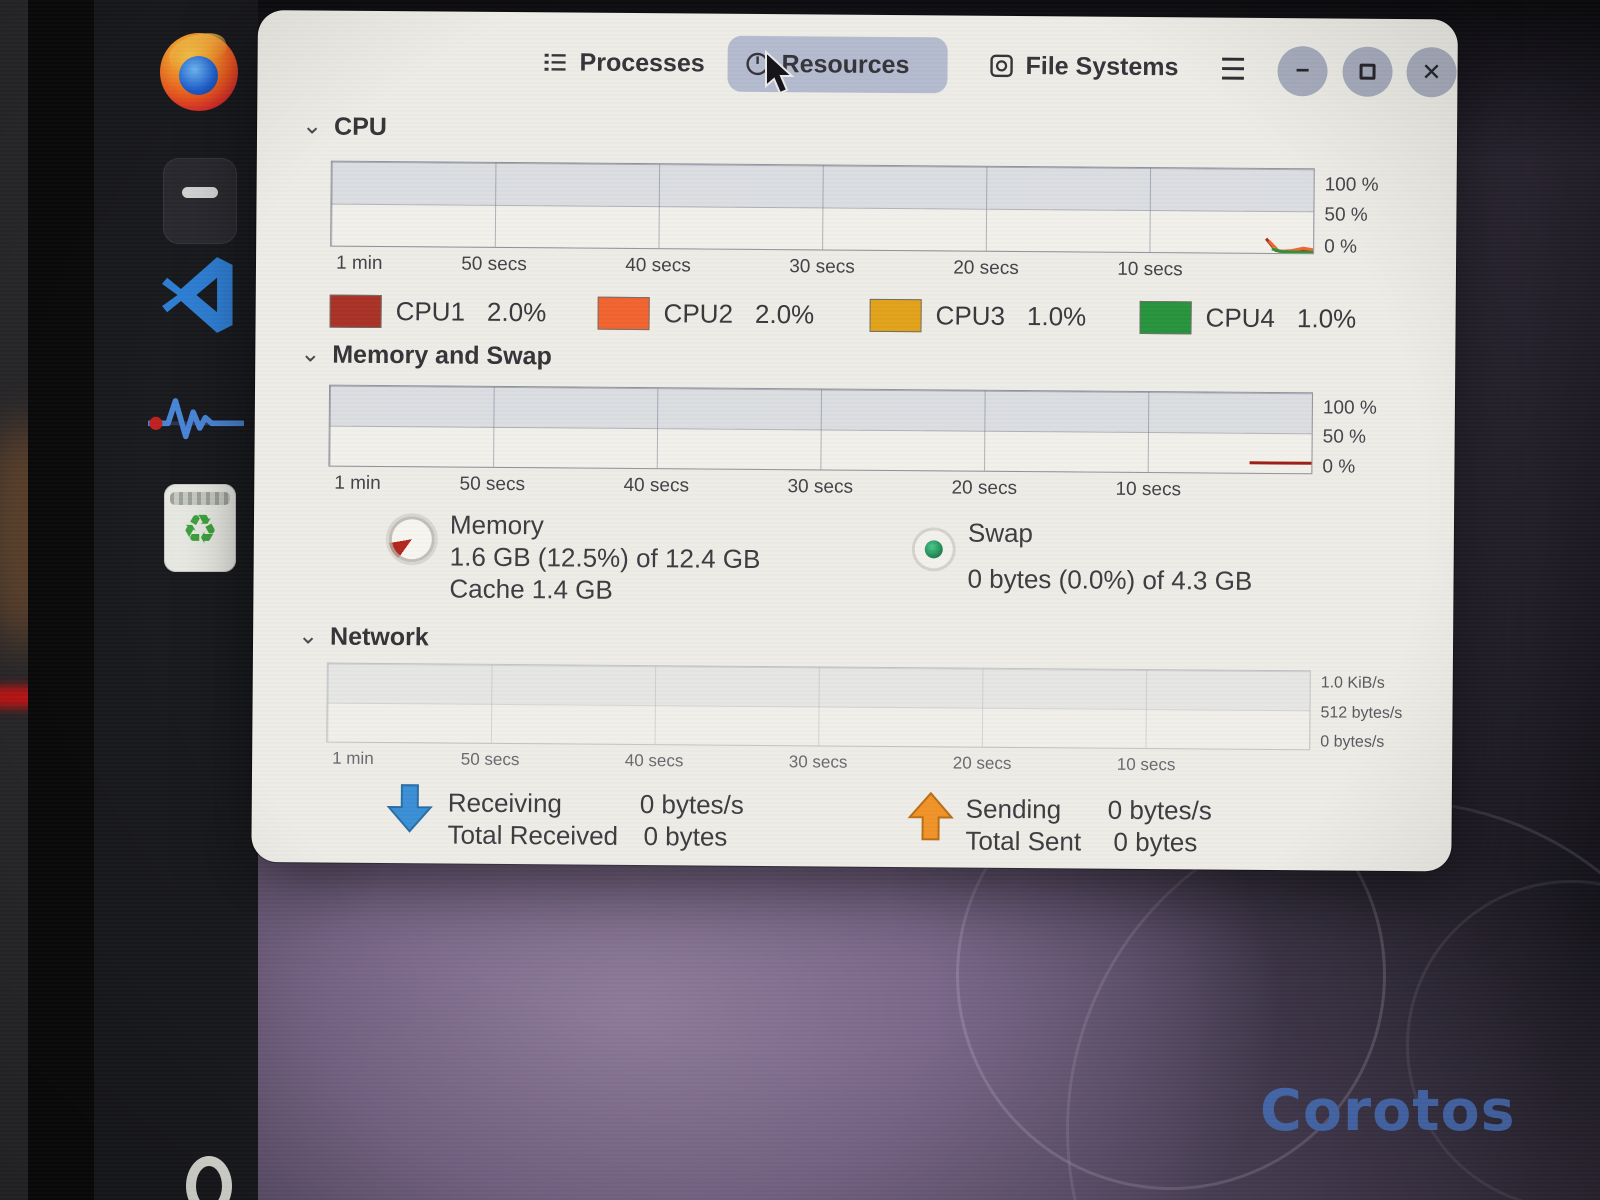 This screenshot has width=1600, height=1200. What do you see at coordinates (1165, 317) in the screenshot?
I see `cpu4-swatch` at bounding box center [1165, 317].